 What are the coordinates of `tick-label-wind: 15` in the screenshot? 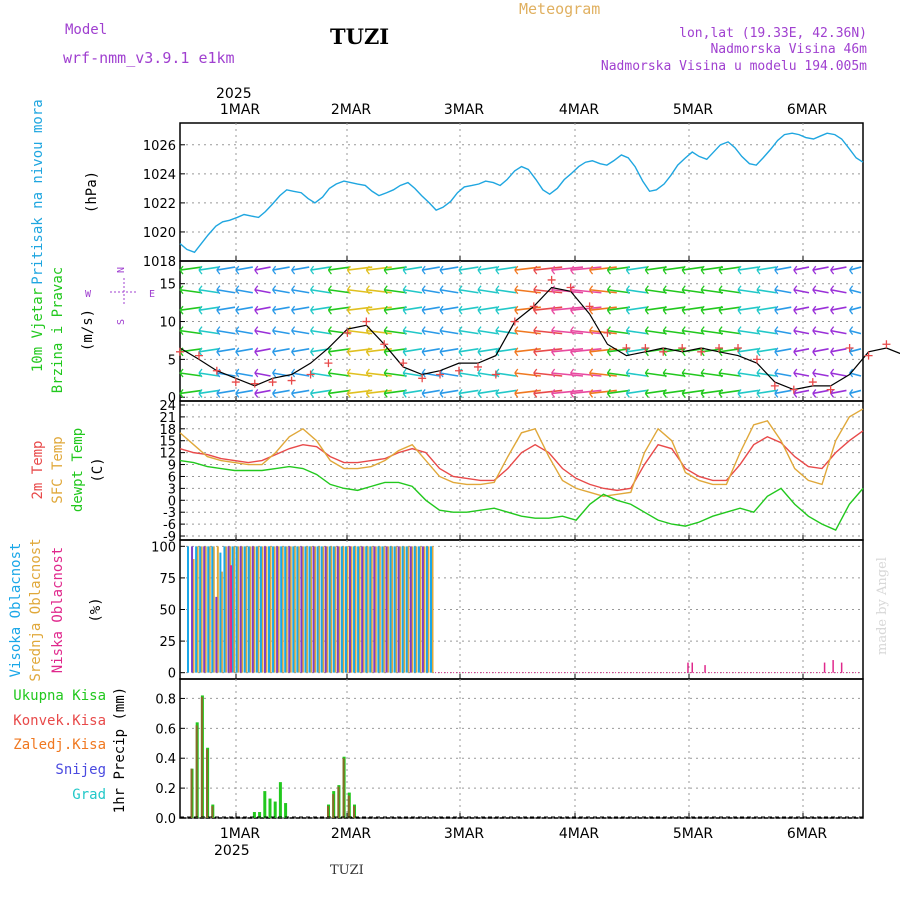 It's located at (167, 285).